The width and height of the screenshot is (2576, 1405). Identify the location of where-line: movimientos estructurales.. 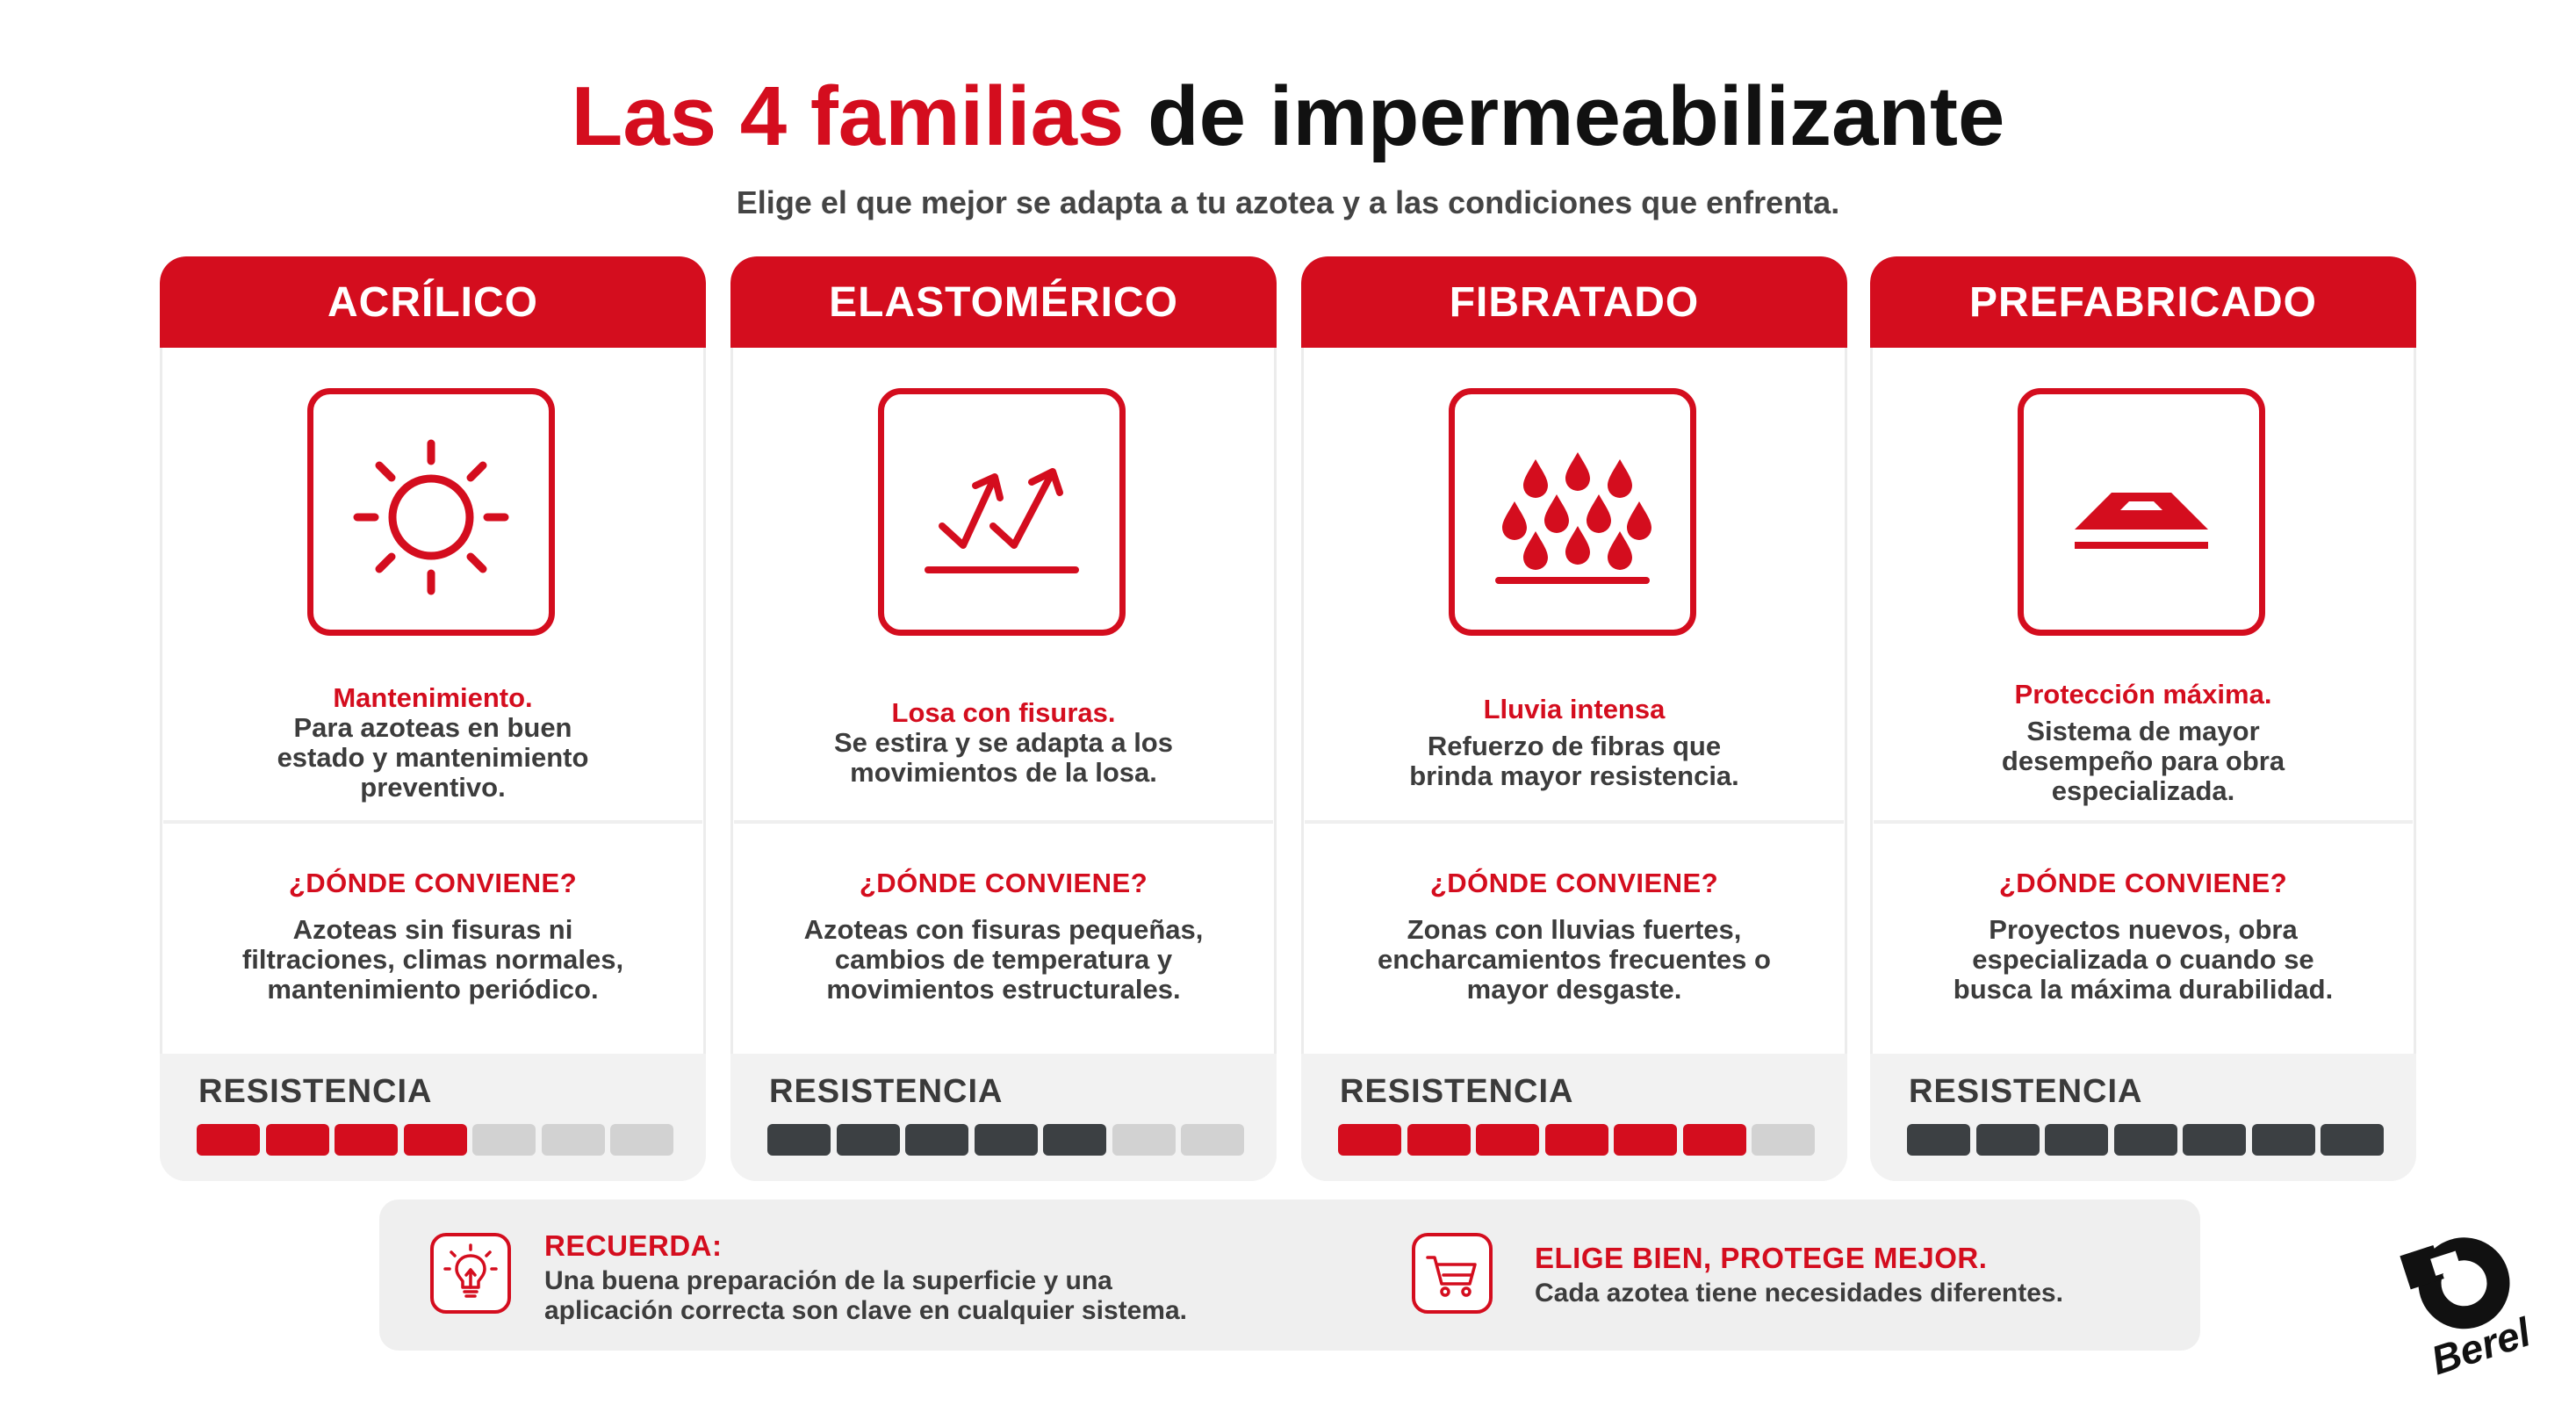
(1003, 990).